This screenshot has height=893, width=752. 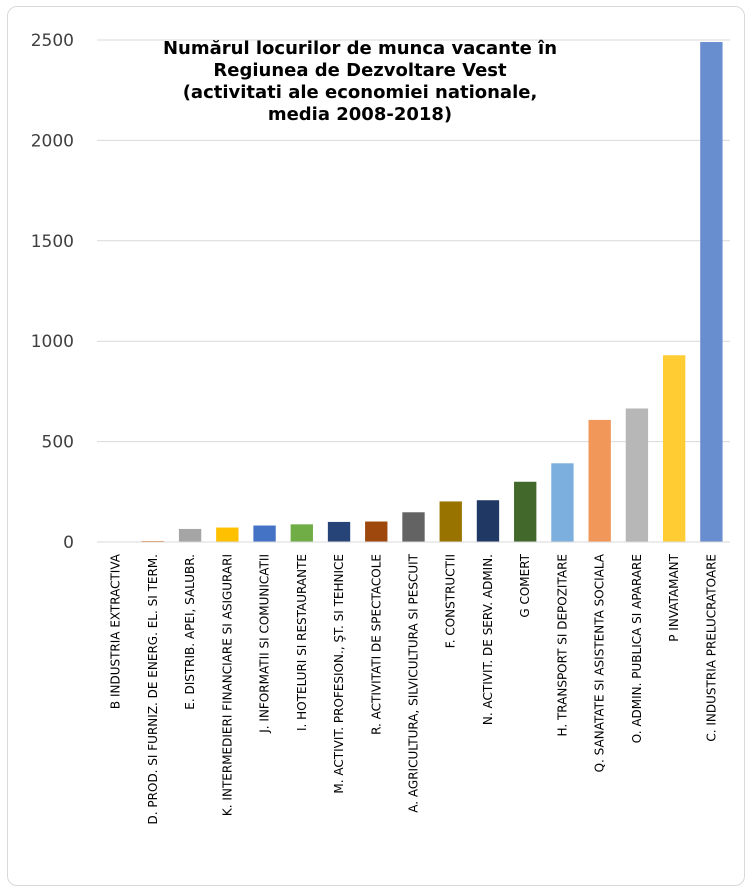 What do you see at coordinates (302, 642) in the screenshot?
I see `x-tick-label: I. HOTELURI SI RESTAURANTE` at bounding box center [302, 642].